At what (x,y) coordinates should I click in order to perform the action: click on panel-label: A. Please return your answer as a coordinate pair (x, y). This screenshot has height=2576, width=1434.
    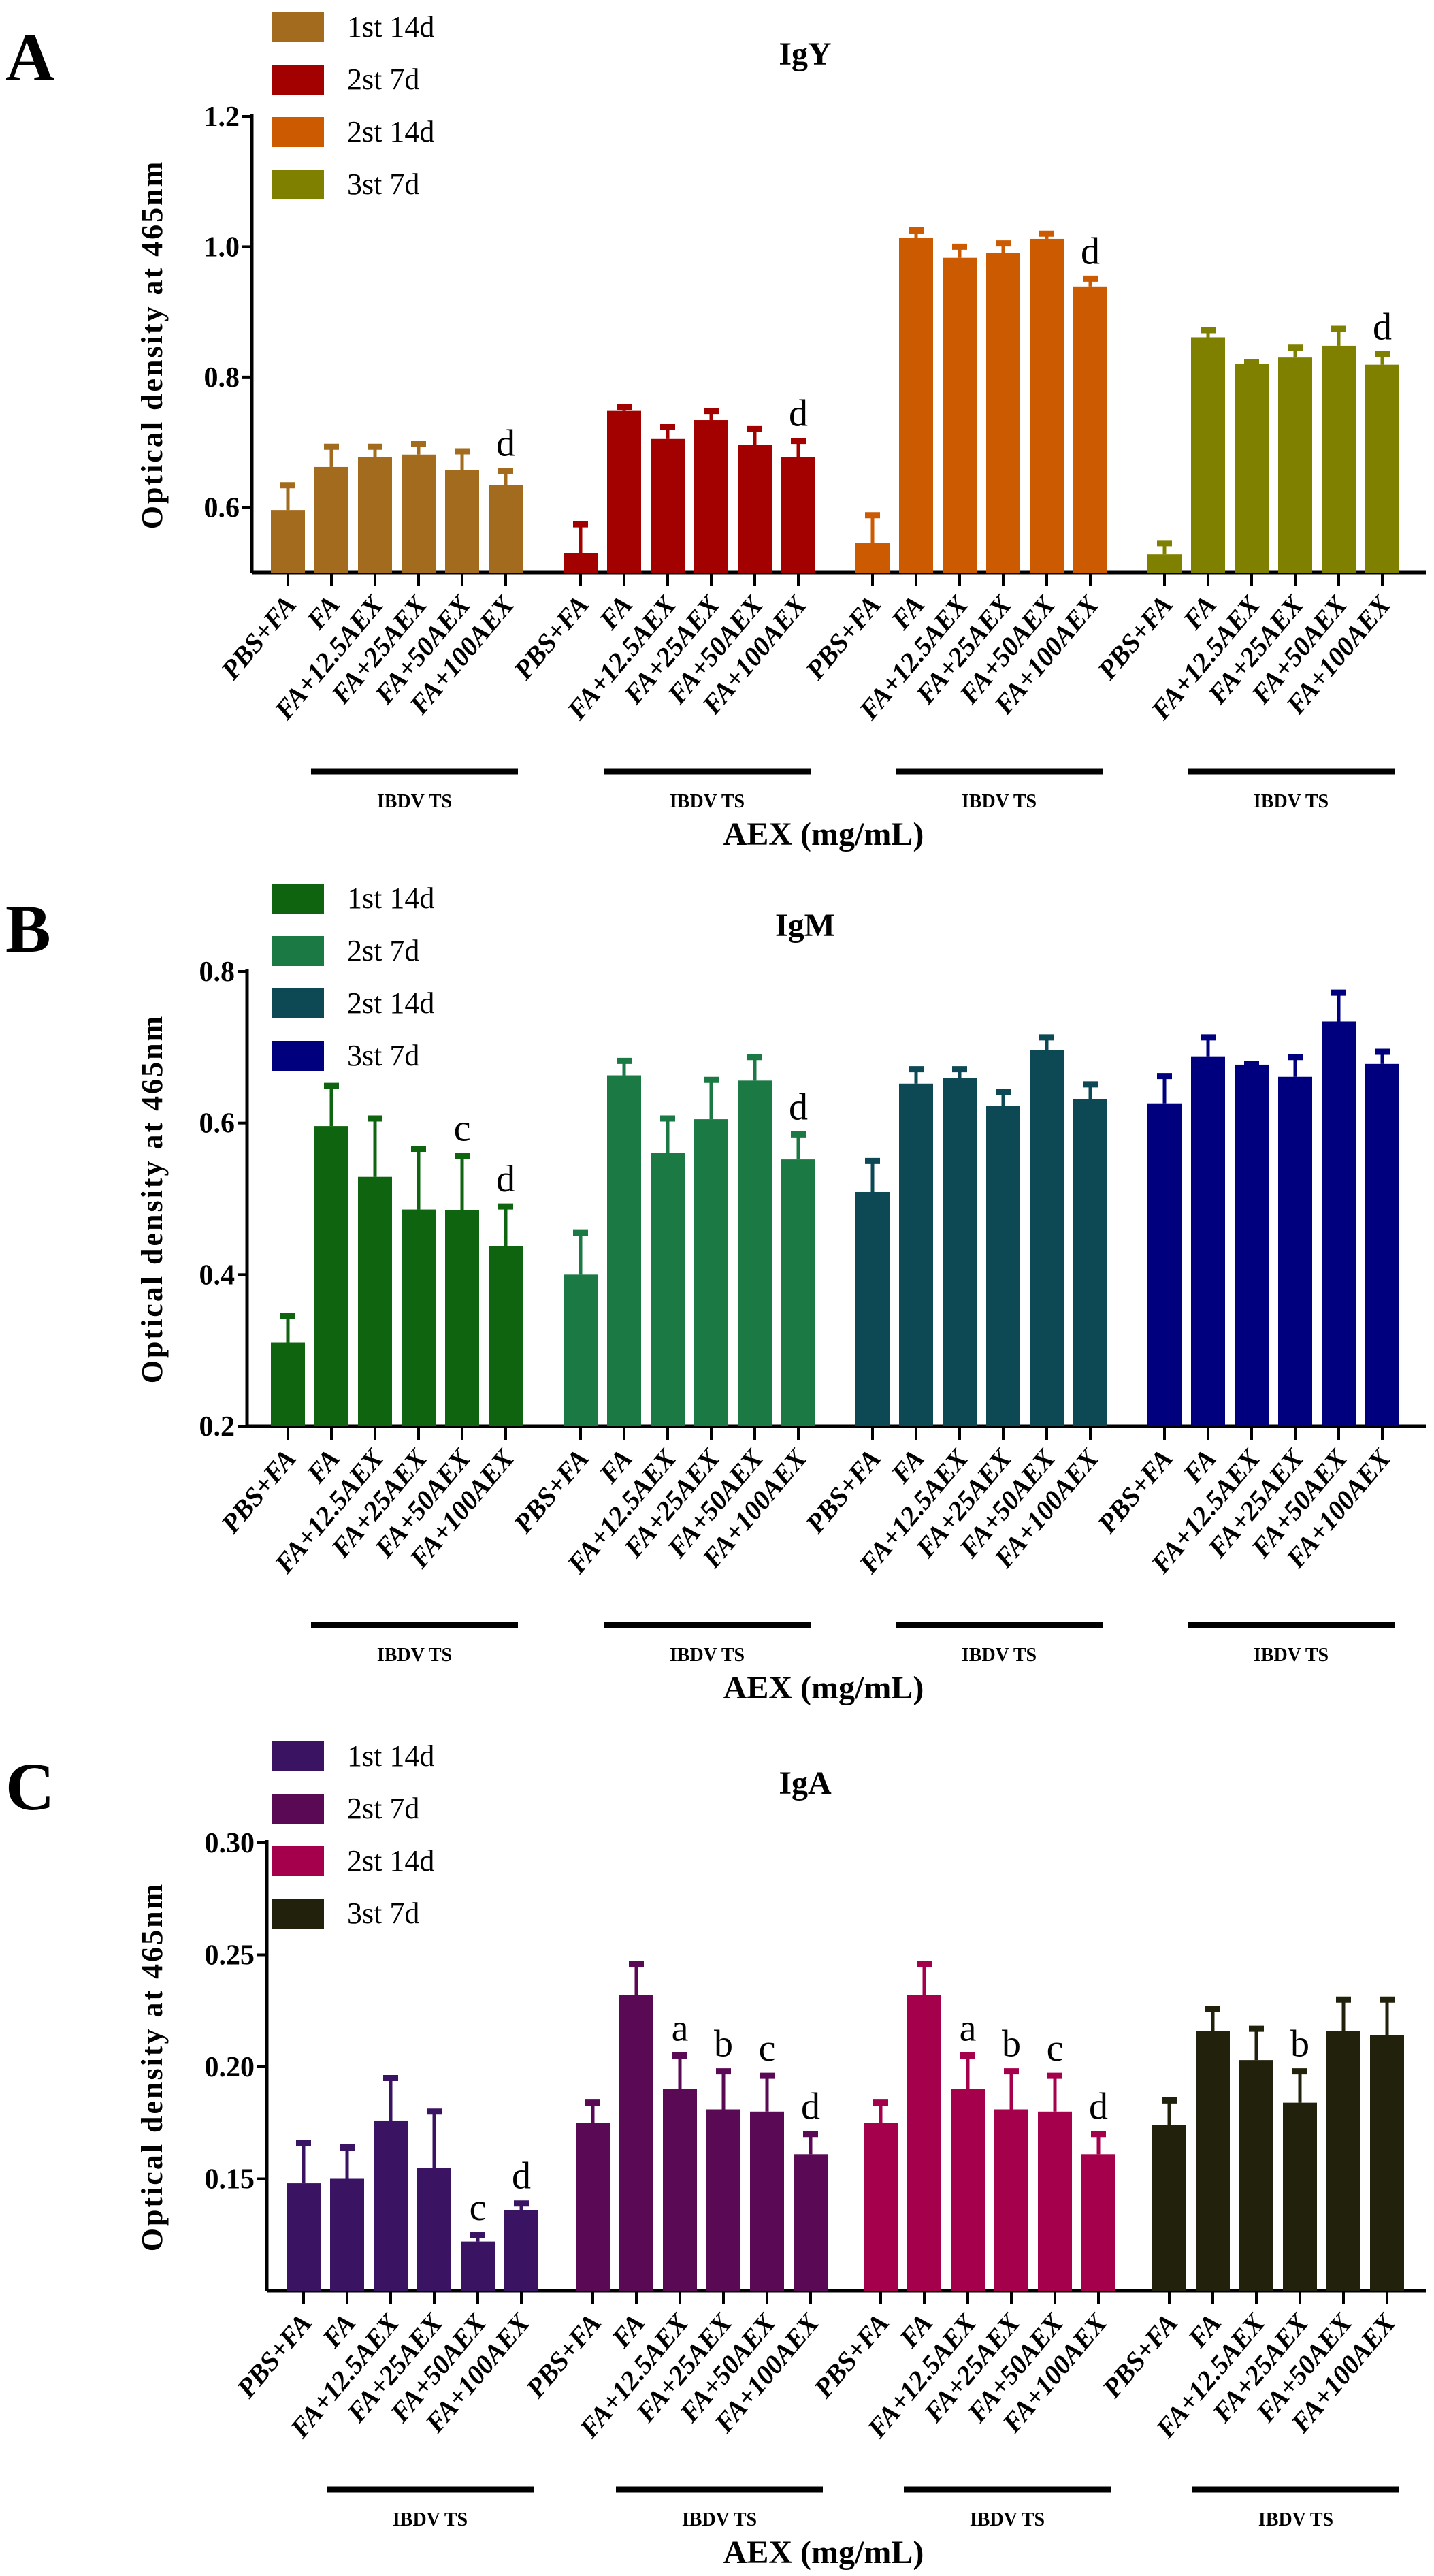
    Looking at the image, I should click on (29, 58).